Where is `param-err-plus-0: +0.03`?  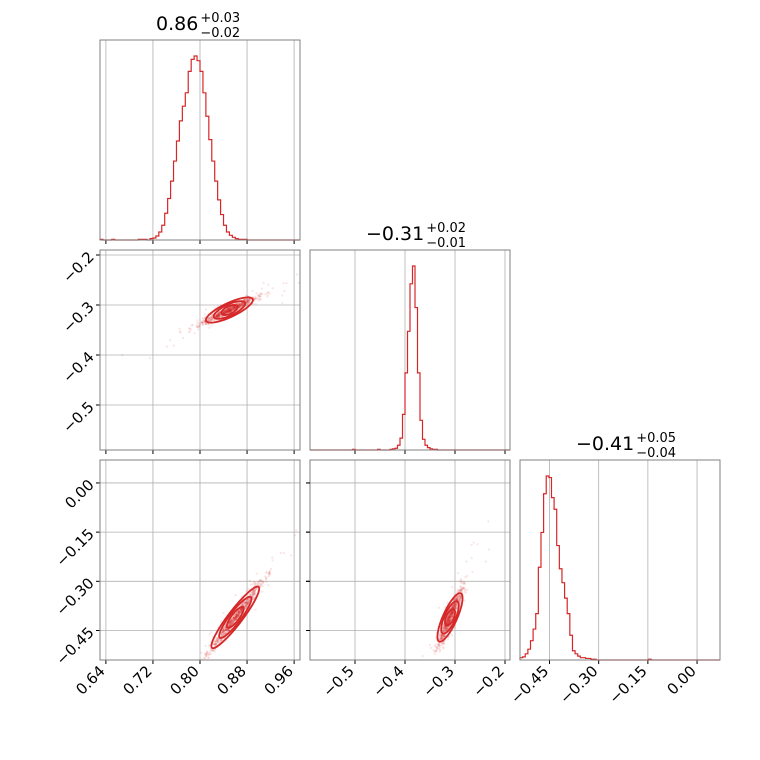
param-err-plus-0: +0.03 is located at coordinates (220, 18).